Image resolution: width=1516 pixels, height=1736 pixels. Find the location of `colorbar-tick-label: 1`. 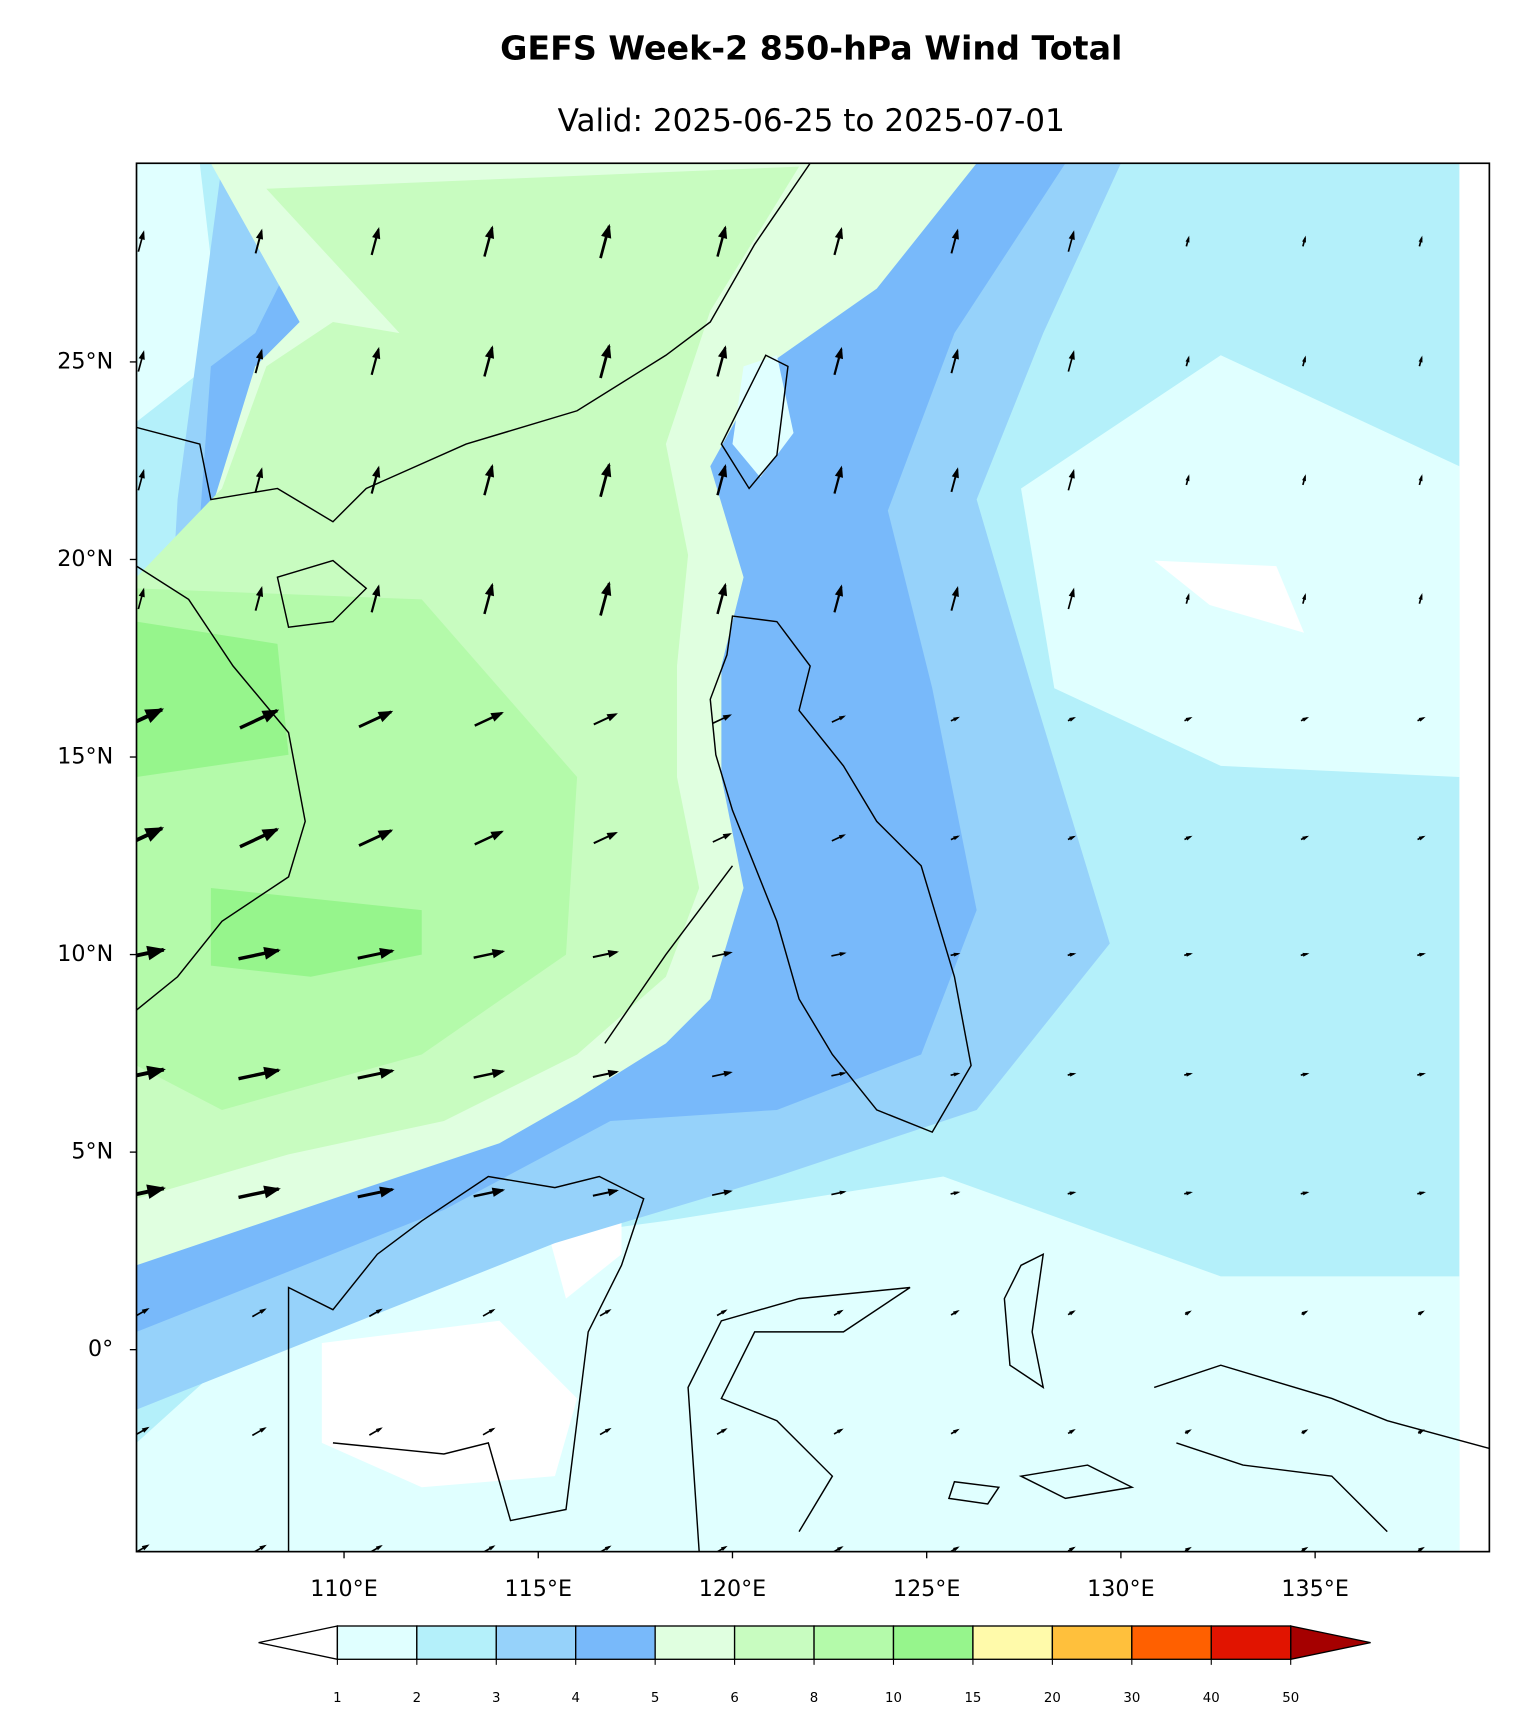

colorbar-tick-label: 1 is located at coordinates (337, 1698).